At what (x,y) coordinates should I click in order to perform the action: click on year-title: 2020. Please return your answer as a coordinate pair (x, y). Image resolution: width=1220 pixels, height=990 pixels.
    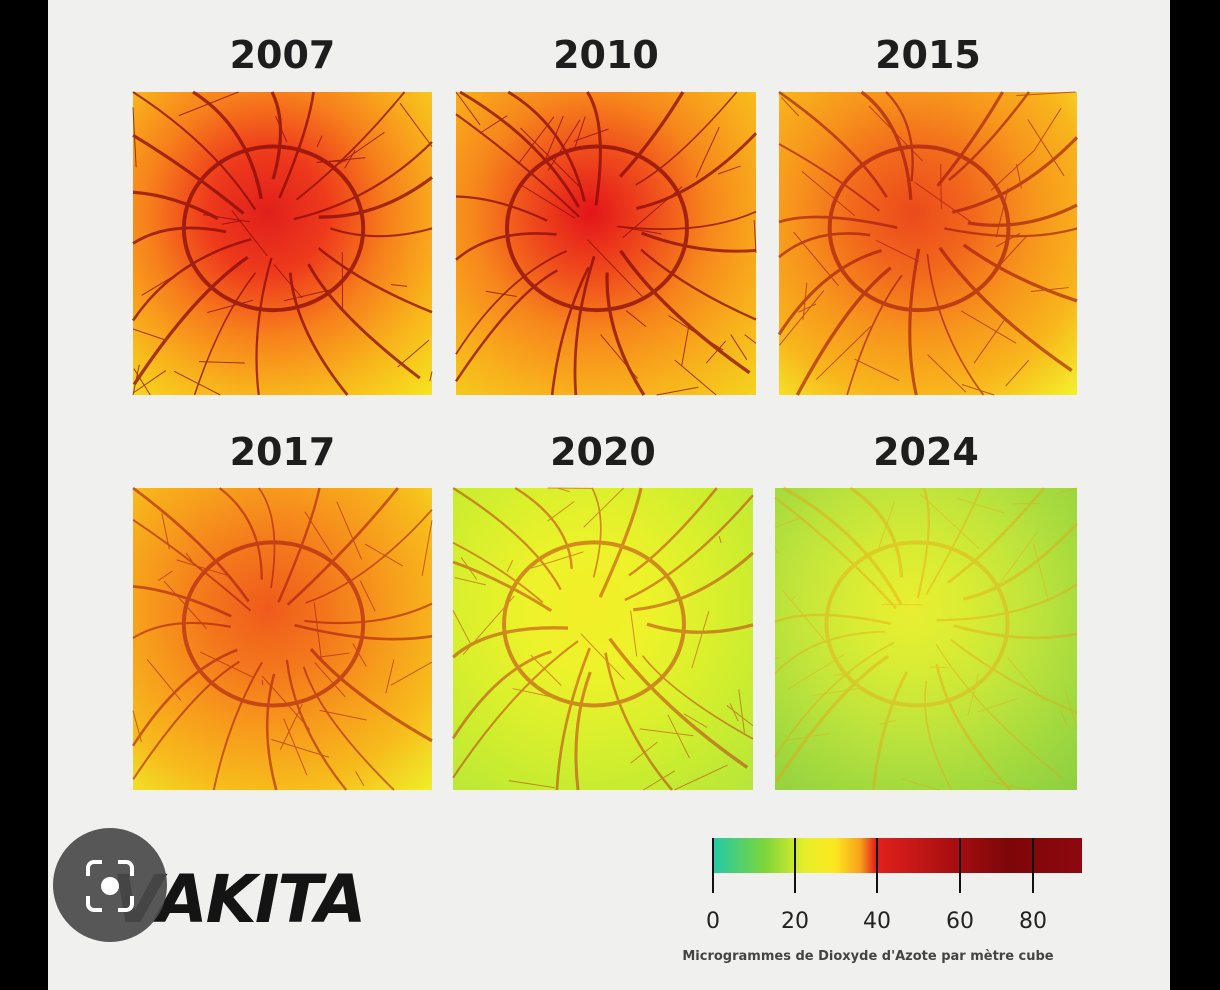
    Looking at the image, I should click on (603, 452).